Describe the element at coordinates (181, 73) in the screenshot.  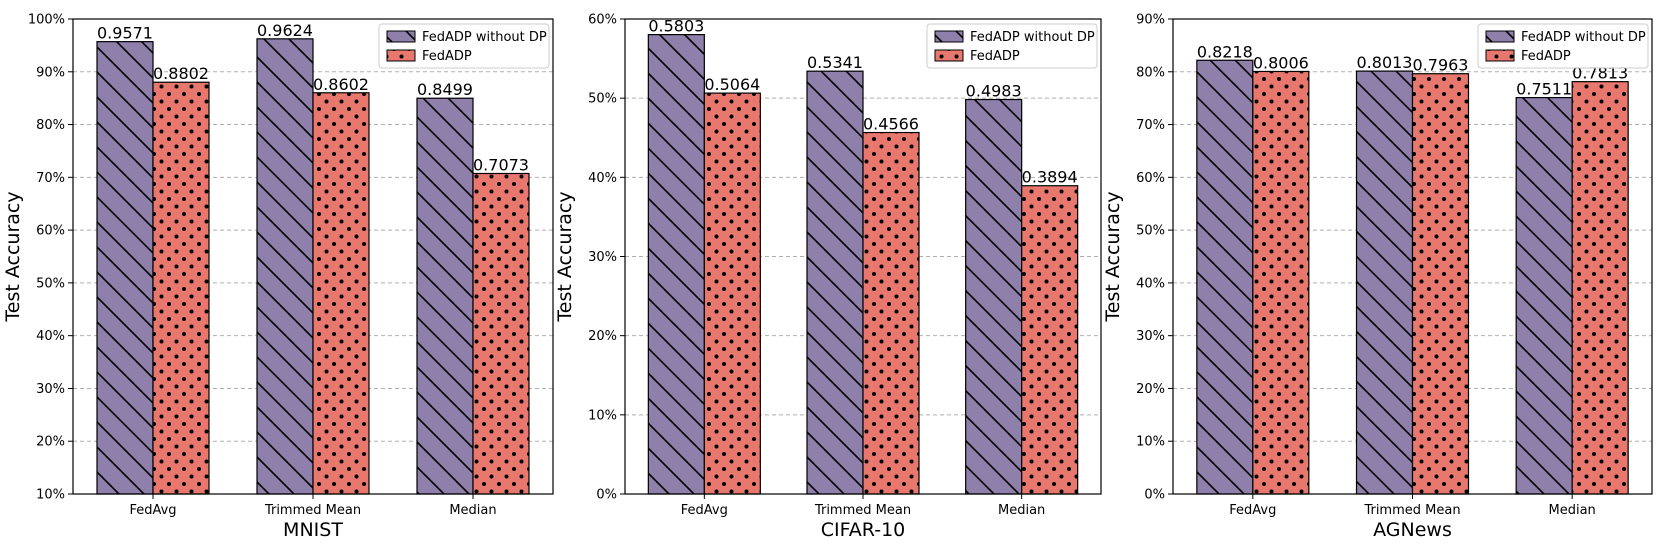
I see `data-label: 0.8802` at that location.